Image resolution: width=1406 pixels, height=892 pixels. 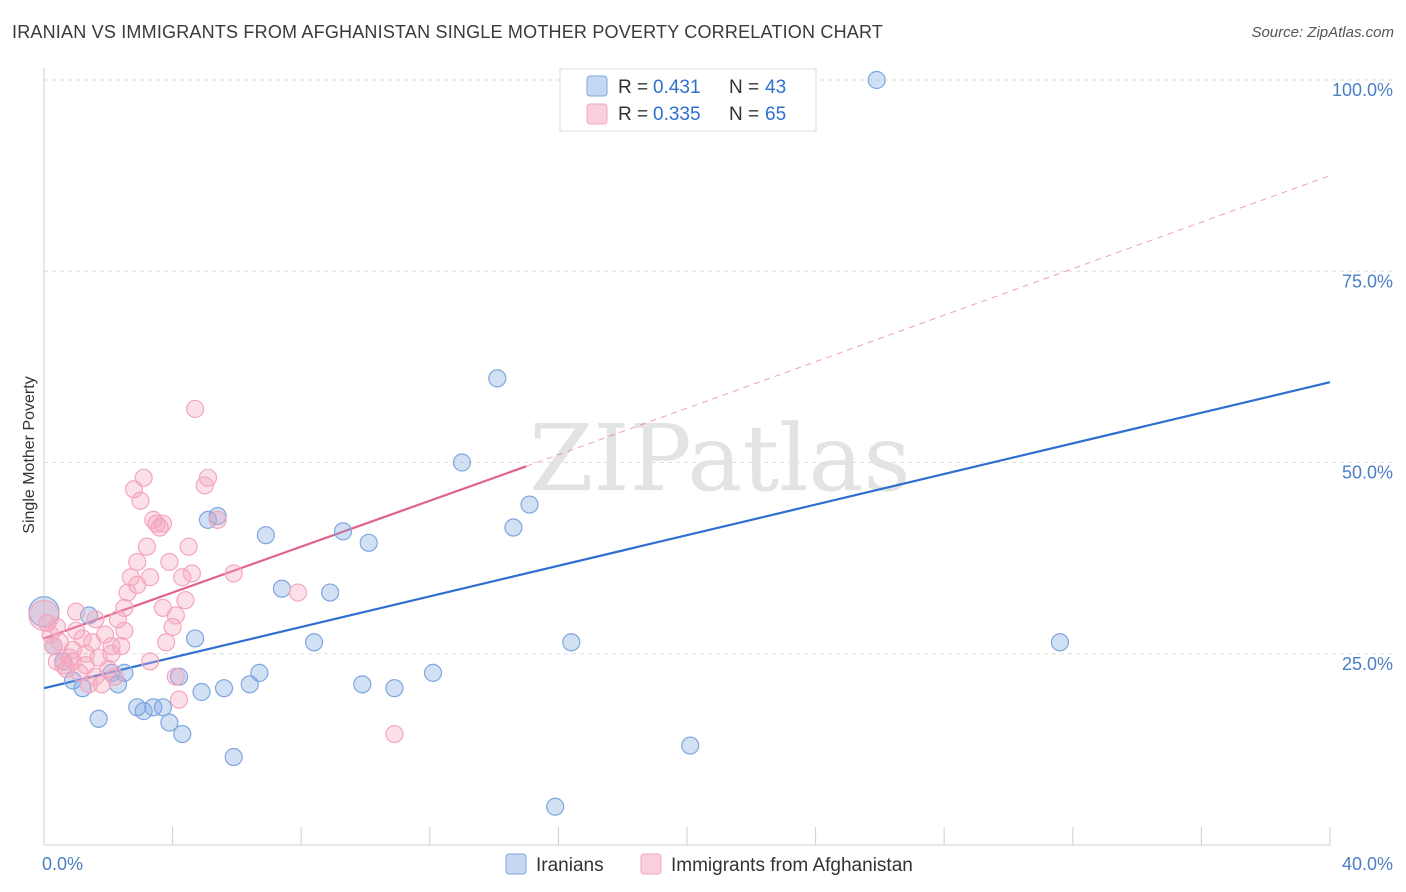 What do you see at coordinates (1367, 864) in the screenshot?
I see `x-tick-label: 40.0%` at bounding box center [1367, 864].